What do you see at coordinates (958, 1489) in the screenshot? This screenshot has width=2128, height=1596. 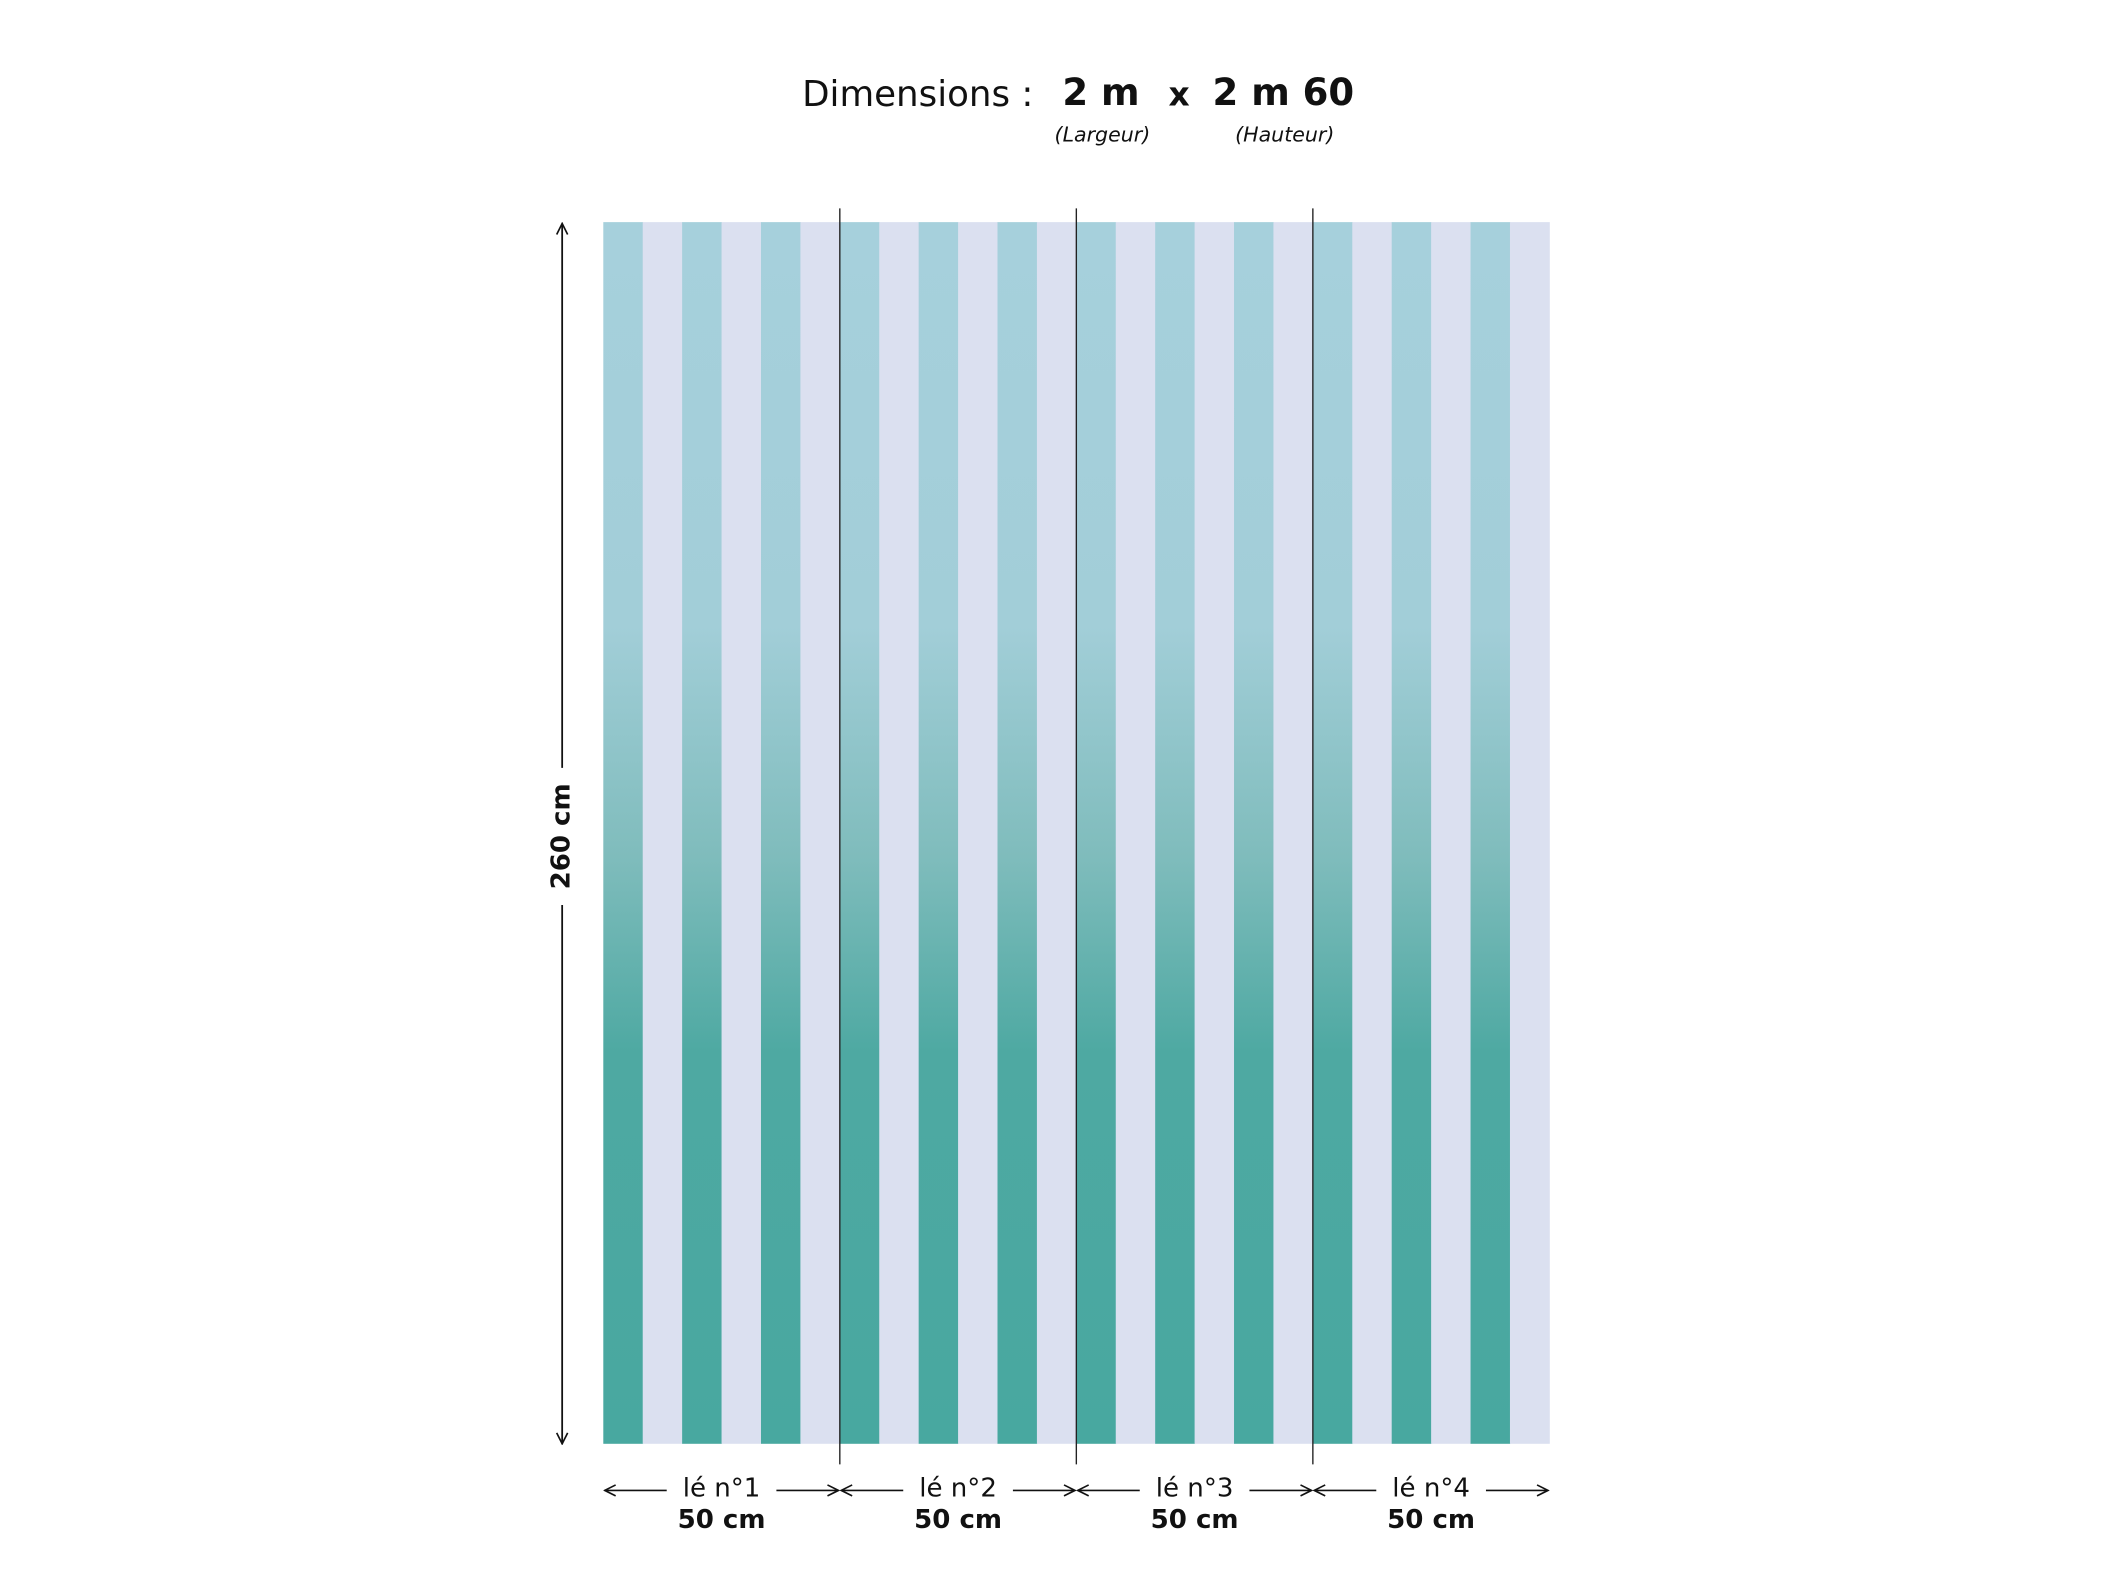 I see `panel-label: lé n°2` at bounding box center [958, 1489].